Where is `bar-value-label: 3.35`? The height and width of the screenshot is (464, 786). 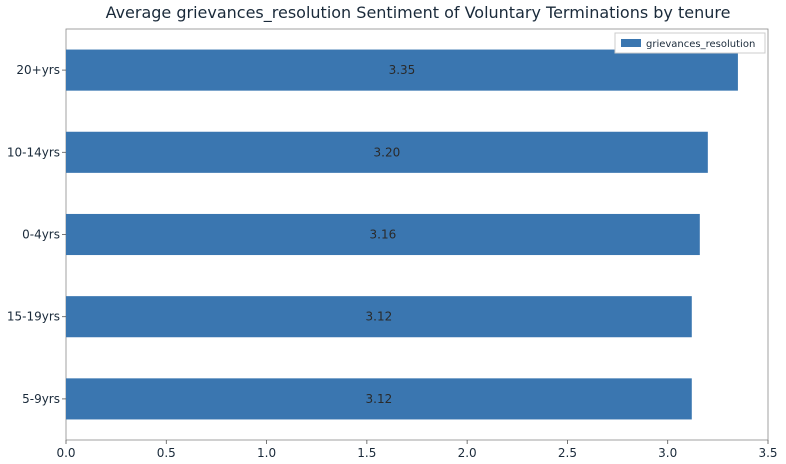 bar-value-label: 3.35 is located at coordinates (402, 70).